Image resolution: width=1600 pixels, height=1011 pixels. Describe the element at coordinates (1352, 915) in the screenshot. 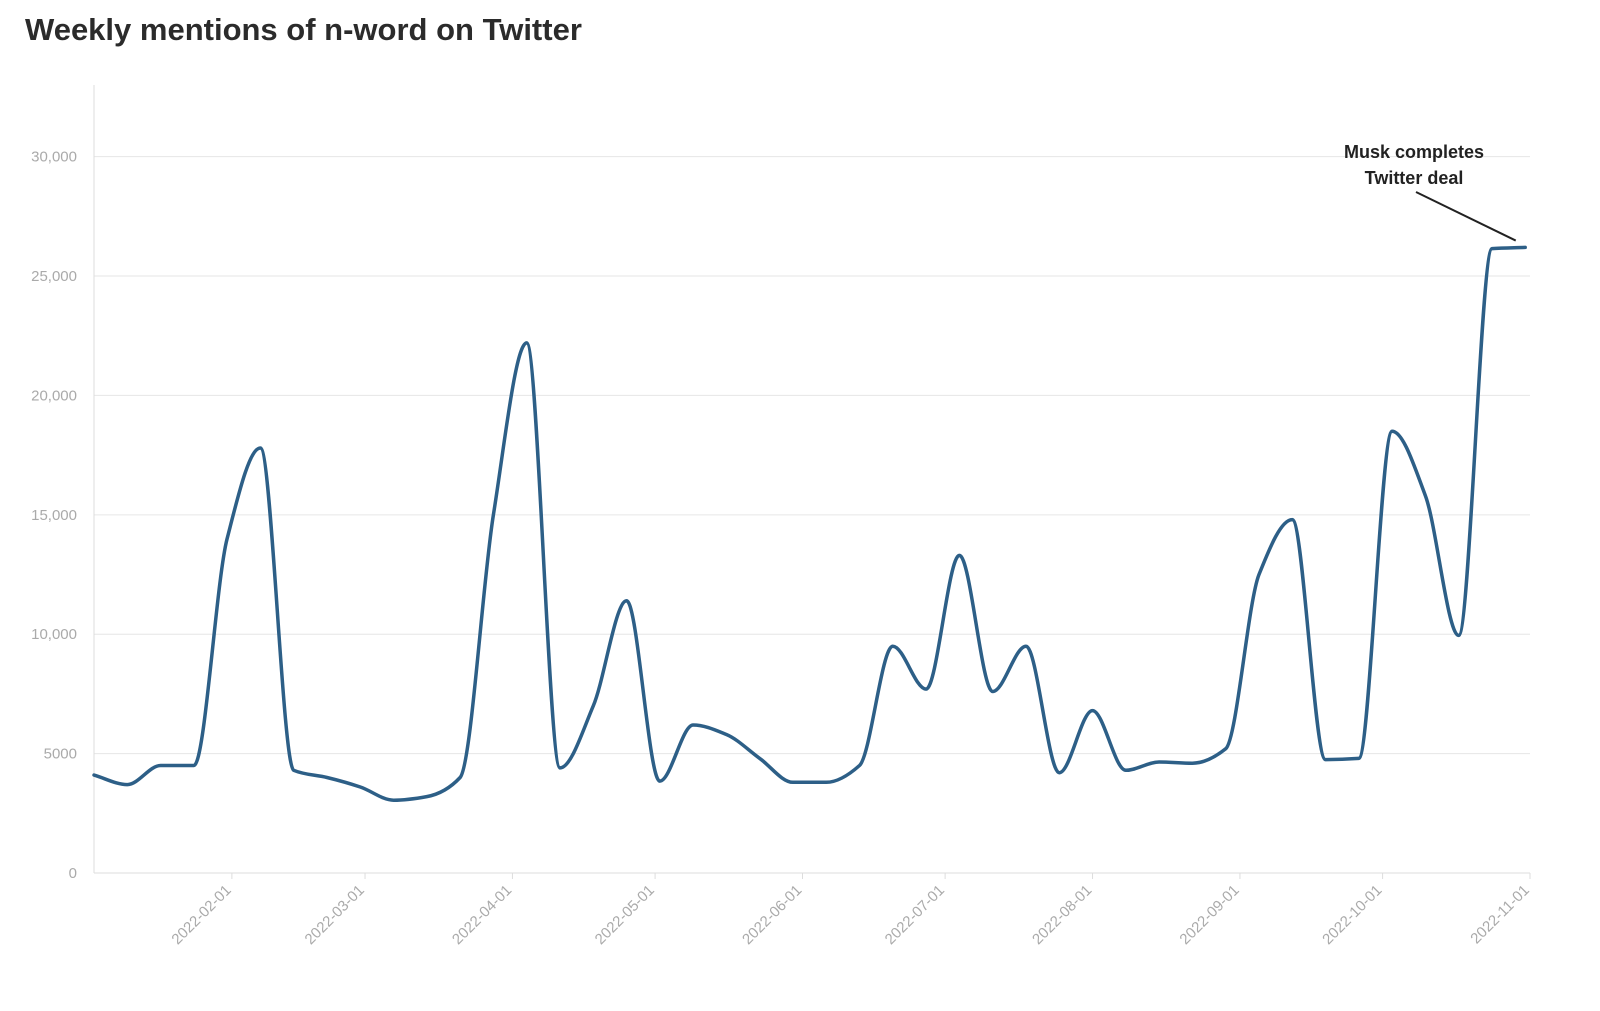

I see `x-tick-label: 2022-10-01` at that location.